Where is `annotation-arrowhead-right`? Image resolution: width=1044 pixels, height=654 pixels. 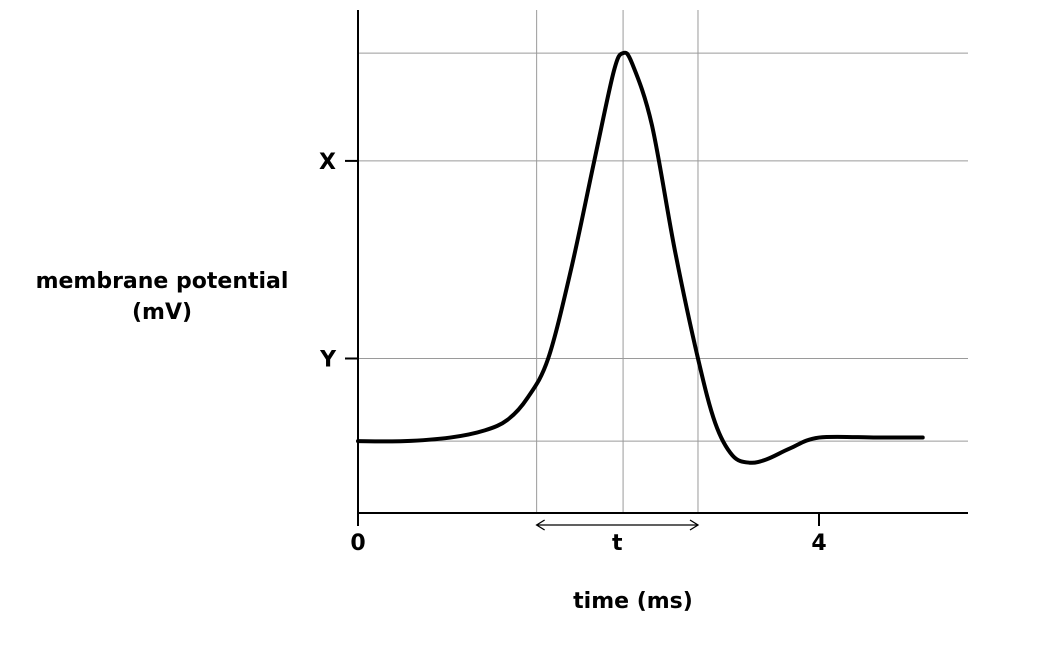
annotation-arrowhead-right is located at coordinates (694, 525).